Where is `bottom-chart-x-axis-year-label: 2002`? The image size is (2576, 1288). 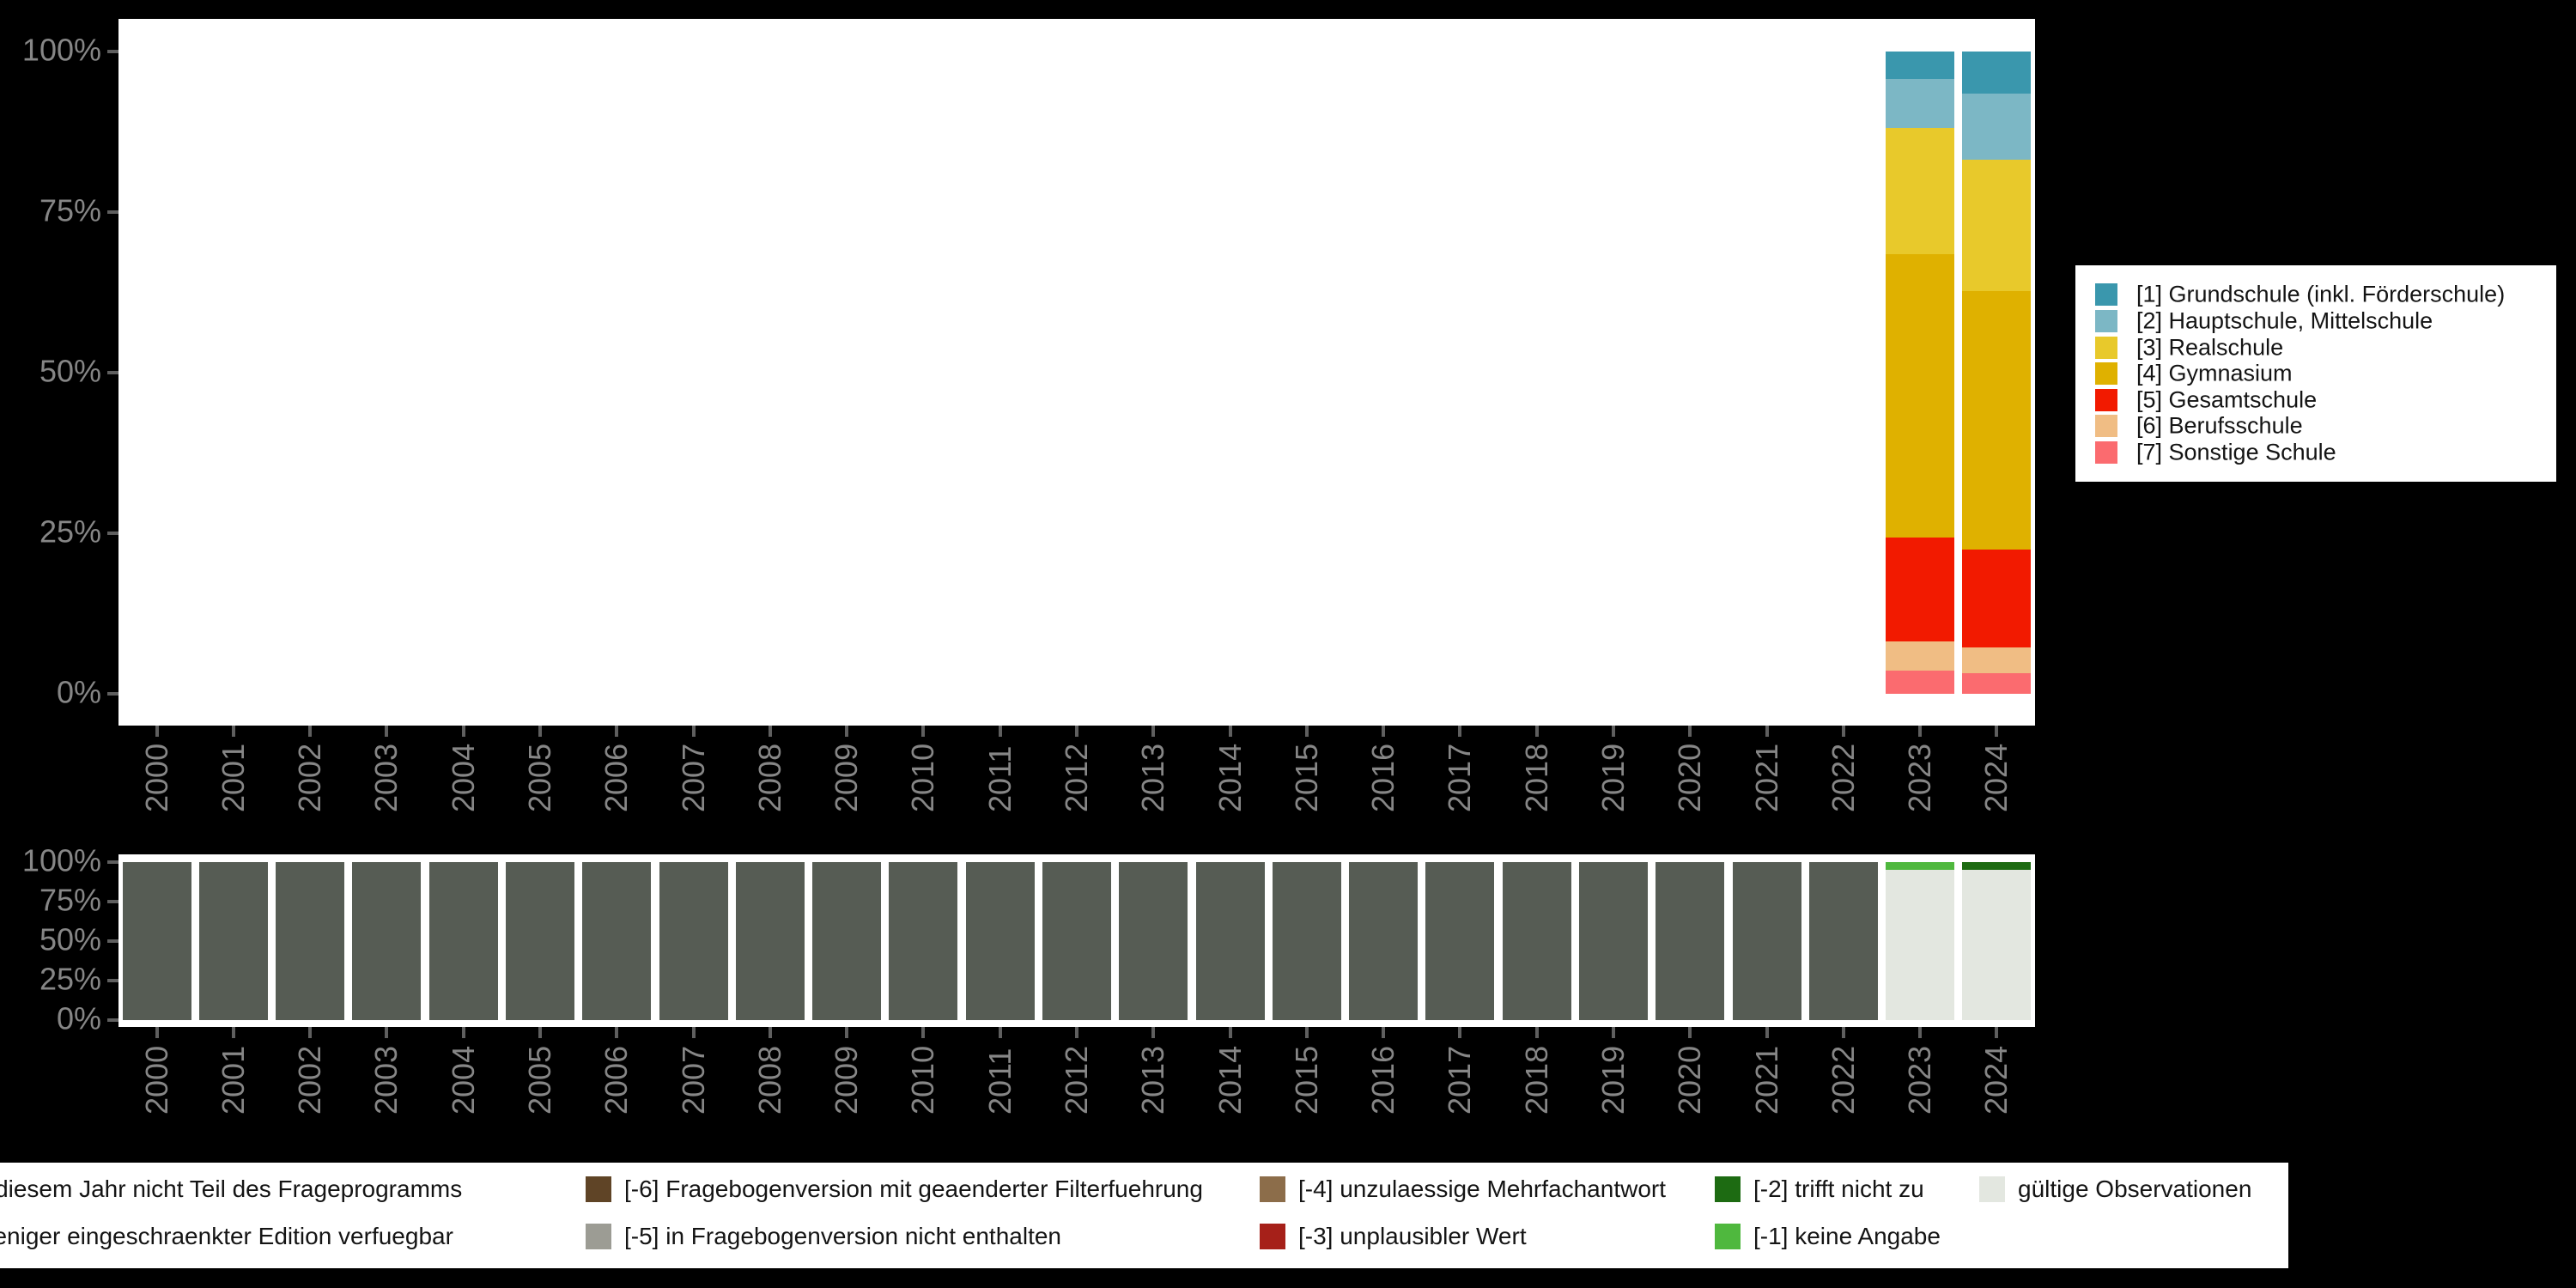 bottom-chart-x-axis-year-label: 2002 is located at coordinates (310, 1080).